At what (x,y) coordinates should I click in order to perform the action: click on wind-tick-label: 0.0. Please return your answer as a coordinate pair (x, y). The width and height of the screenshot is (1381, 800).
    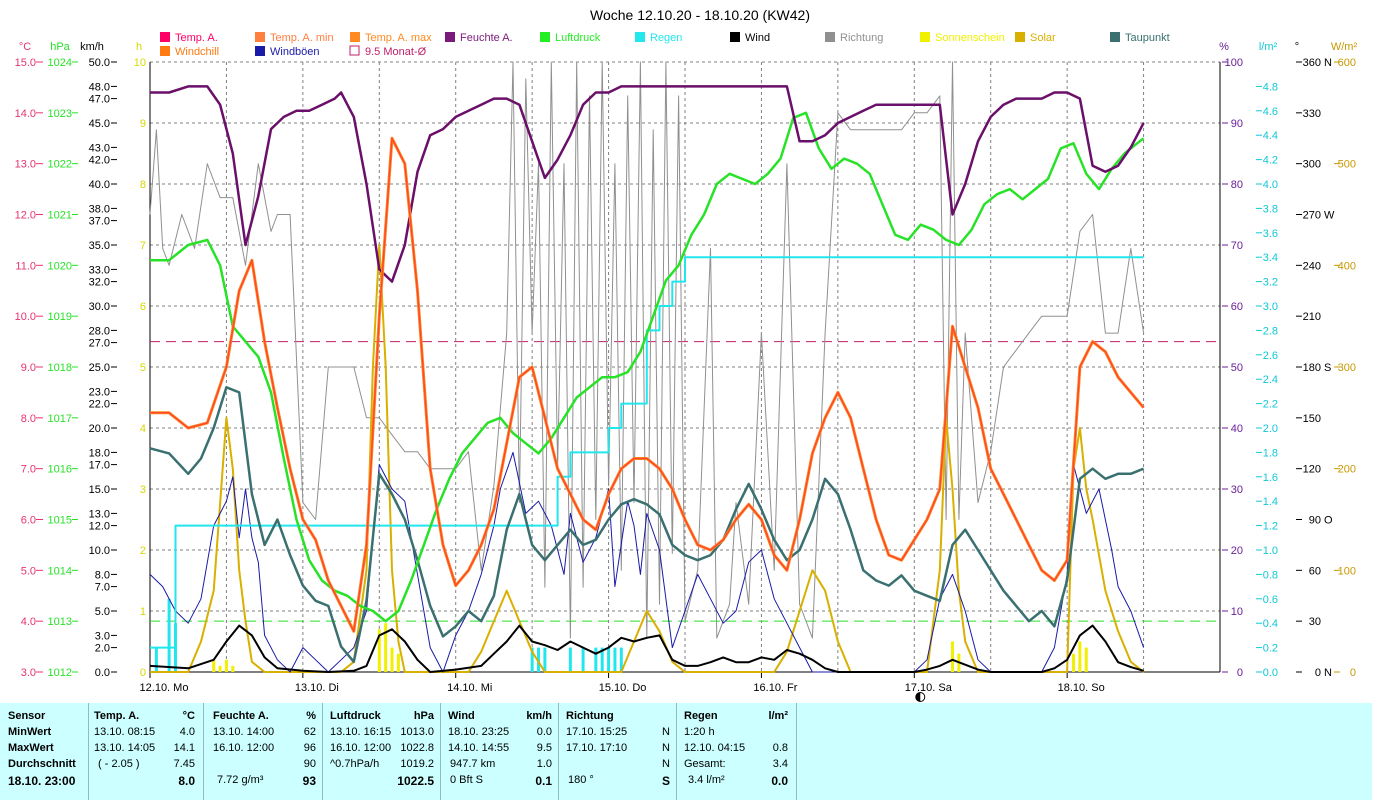
    Looking at the image, I should click on (102, 673).